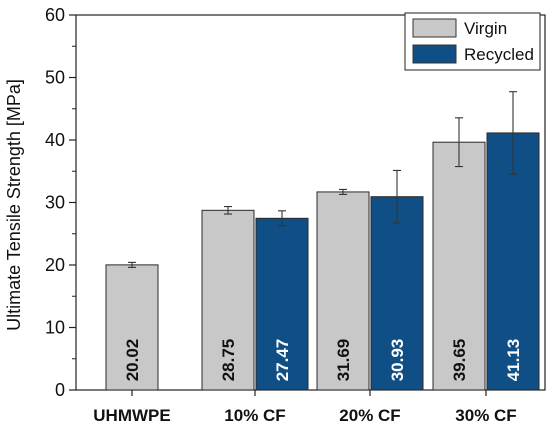 The height and width of the screenshot is (430, 550). What do you see at coordinates (55, 328) in the screenshot?
I see `y-tick-label: 10` at bounding box center [55, 328].